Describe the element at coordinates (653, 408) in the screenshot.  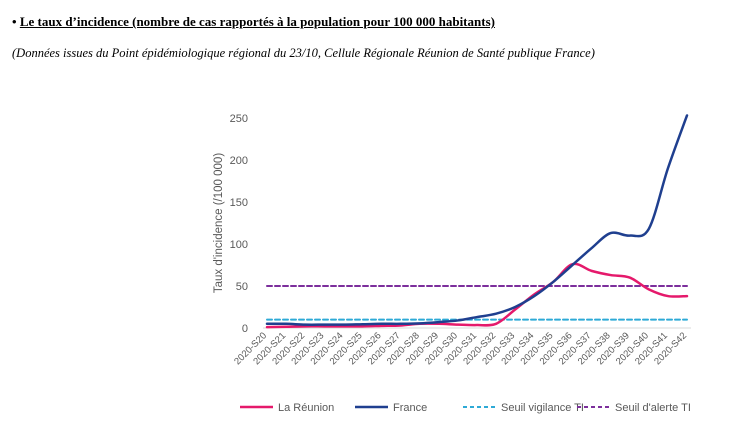
I see `legend-label: Seuil d'alerte TI` at that location.